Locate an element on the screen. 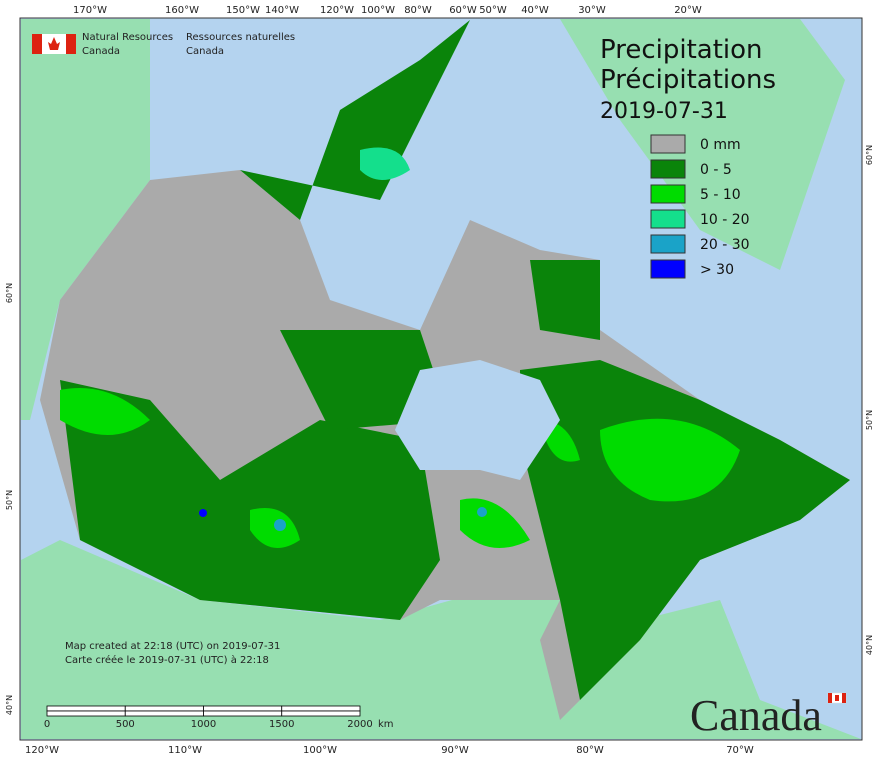  bottom-lon-label: 70°W is located at coordinates (740, 750).